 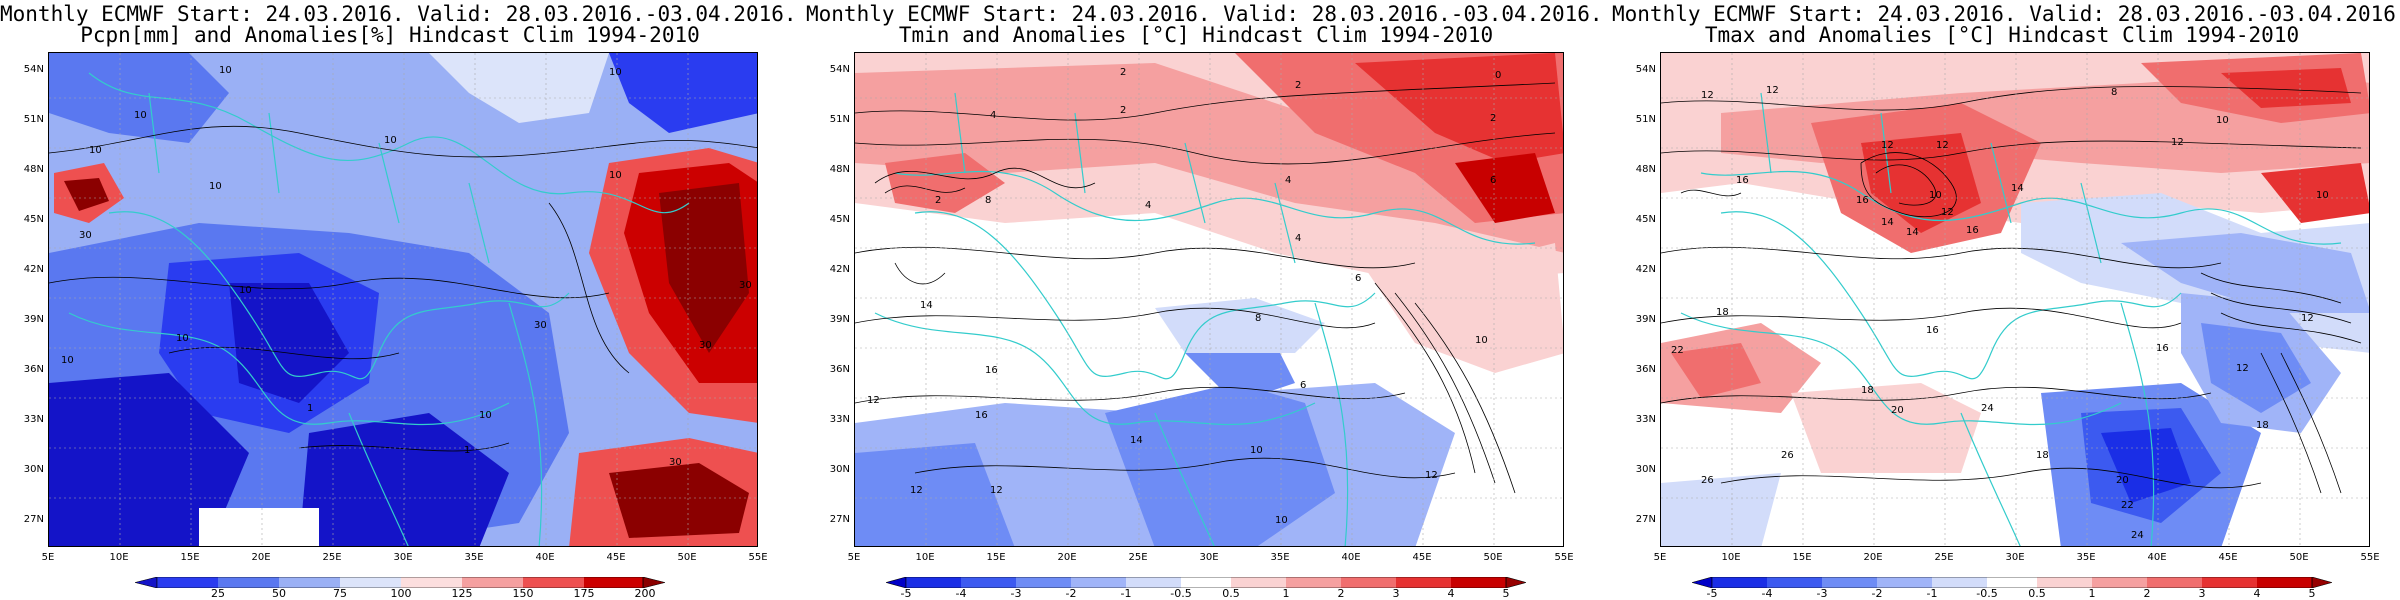 I want to click on contour-label: 26, so click(x=1787, y=455).